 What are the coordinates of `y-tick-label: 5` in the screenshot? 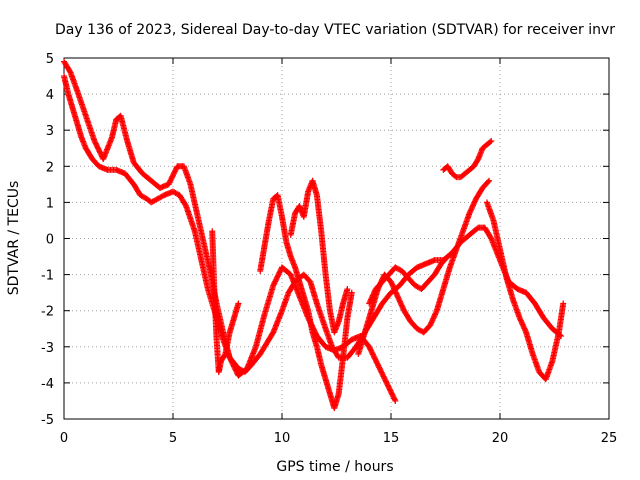 It's located at (50, 59).